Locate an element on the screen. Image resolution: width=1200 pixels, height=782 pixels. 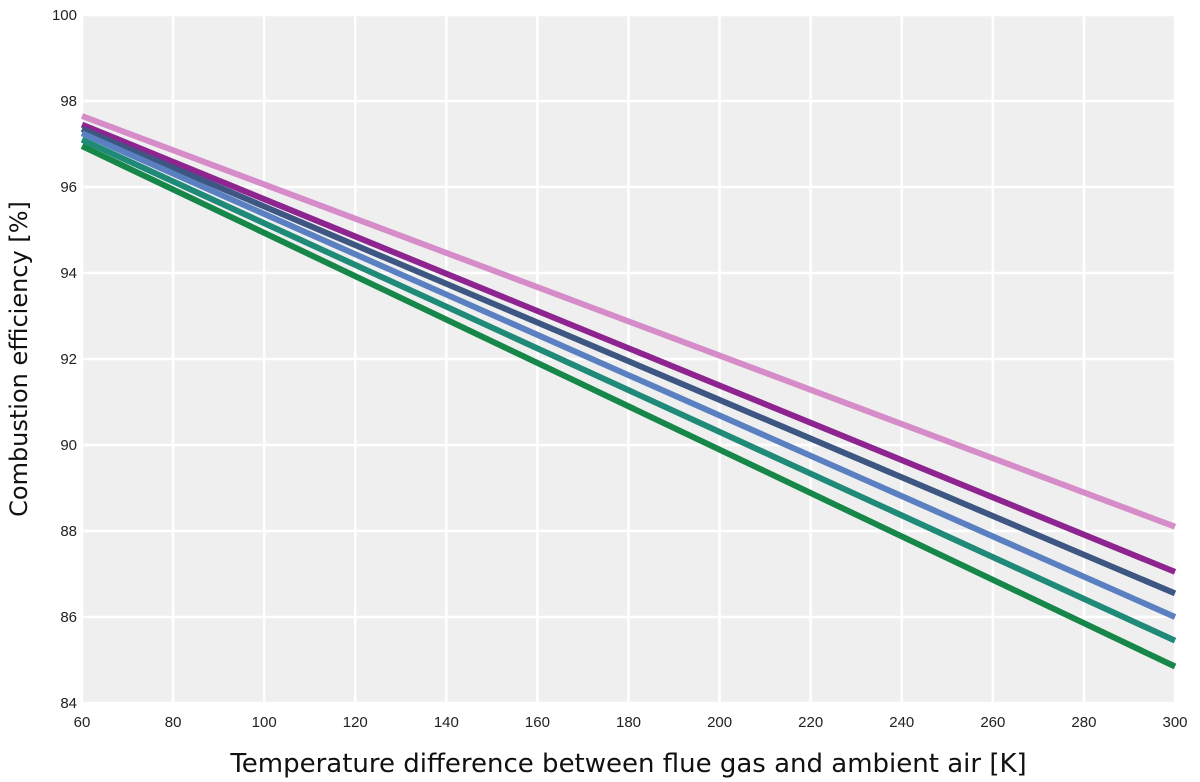
x-tick-label: 300 is located at coordinates (1174, 722).